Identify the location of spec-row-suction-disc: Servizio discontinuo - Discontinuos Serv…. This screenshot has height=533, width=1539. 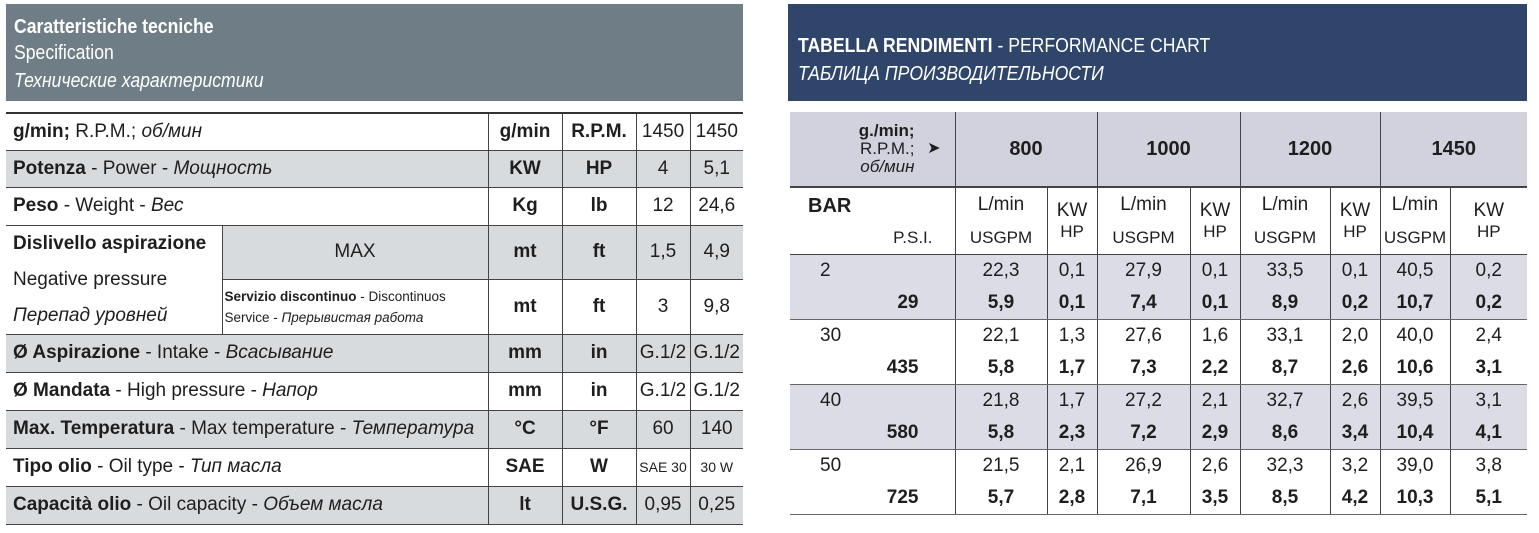
(375, 307).